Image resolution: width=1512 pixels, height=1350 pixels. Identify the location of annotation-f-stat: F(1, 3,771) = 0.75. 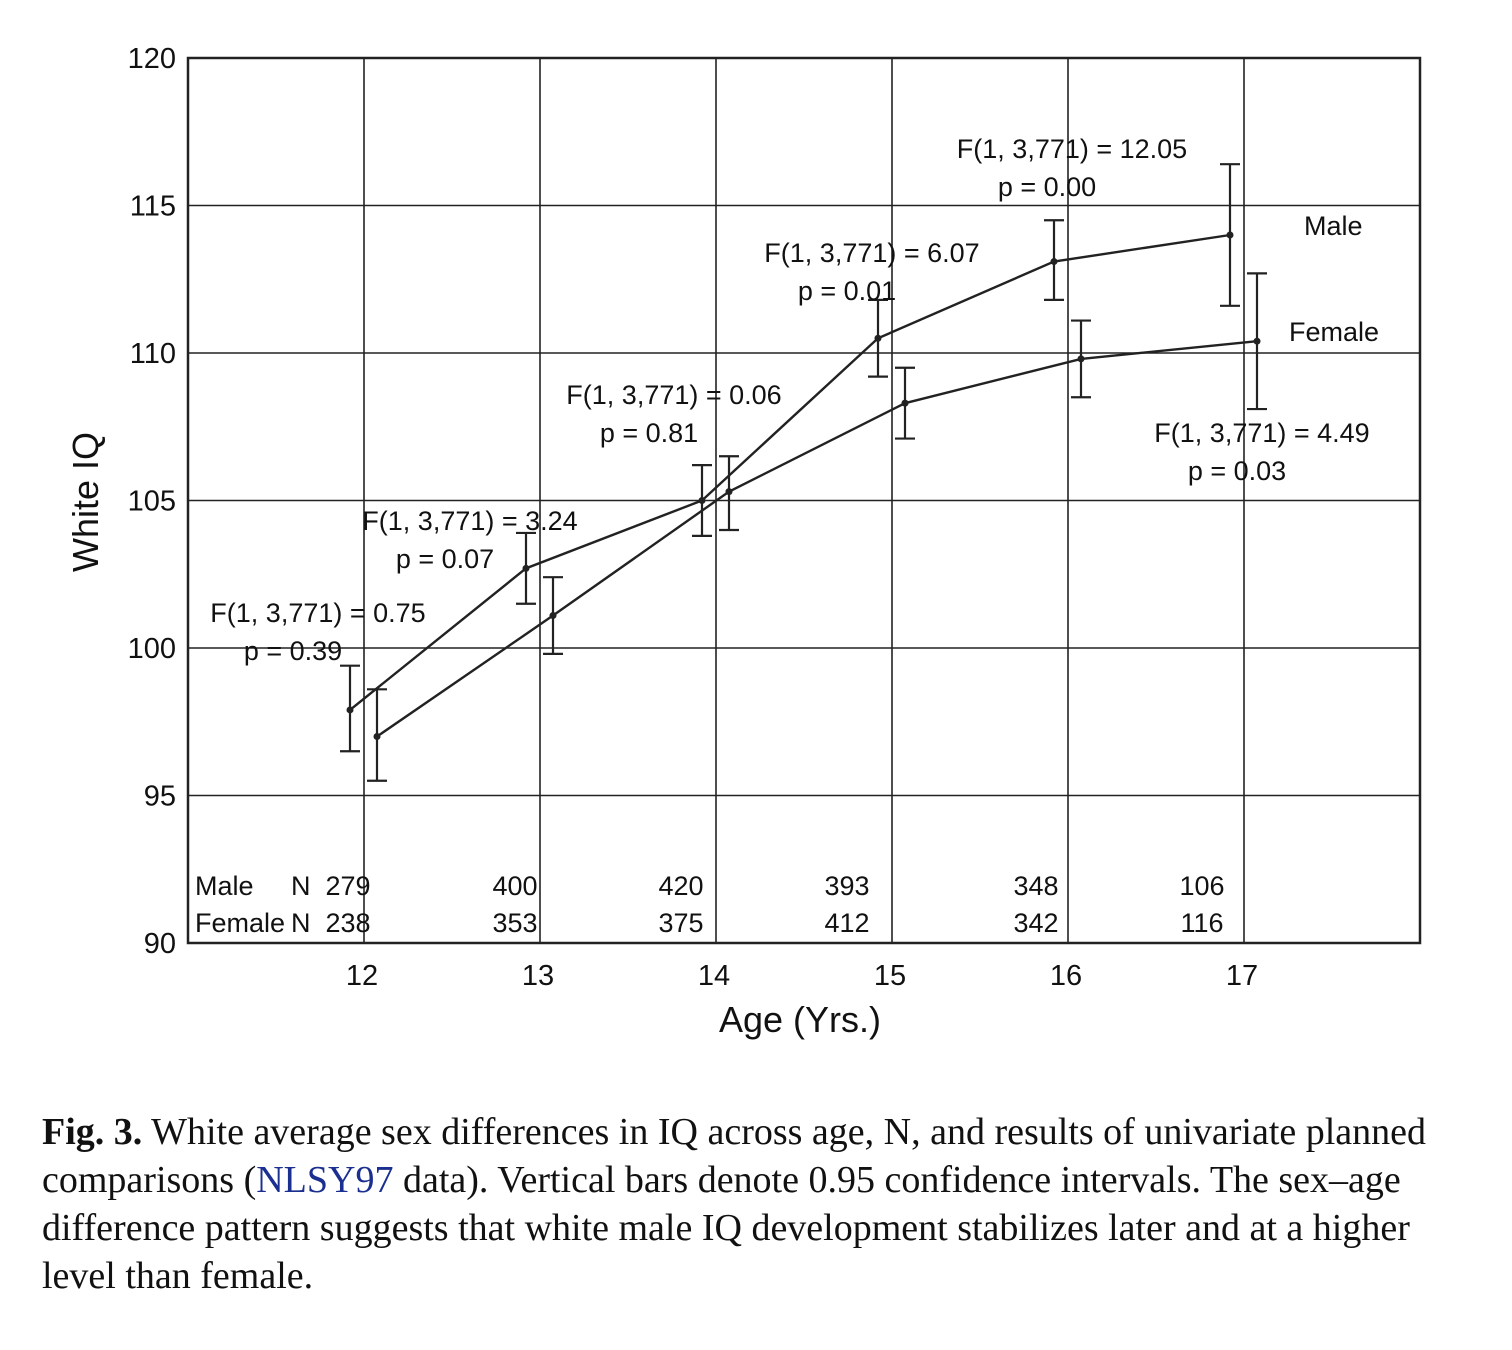
(317, 613).